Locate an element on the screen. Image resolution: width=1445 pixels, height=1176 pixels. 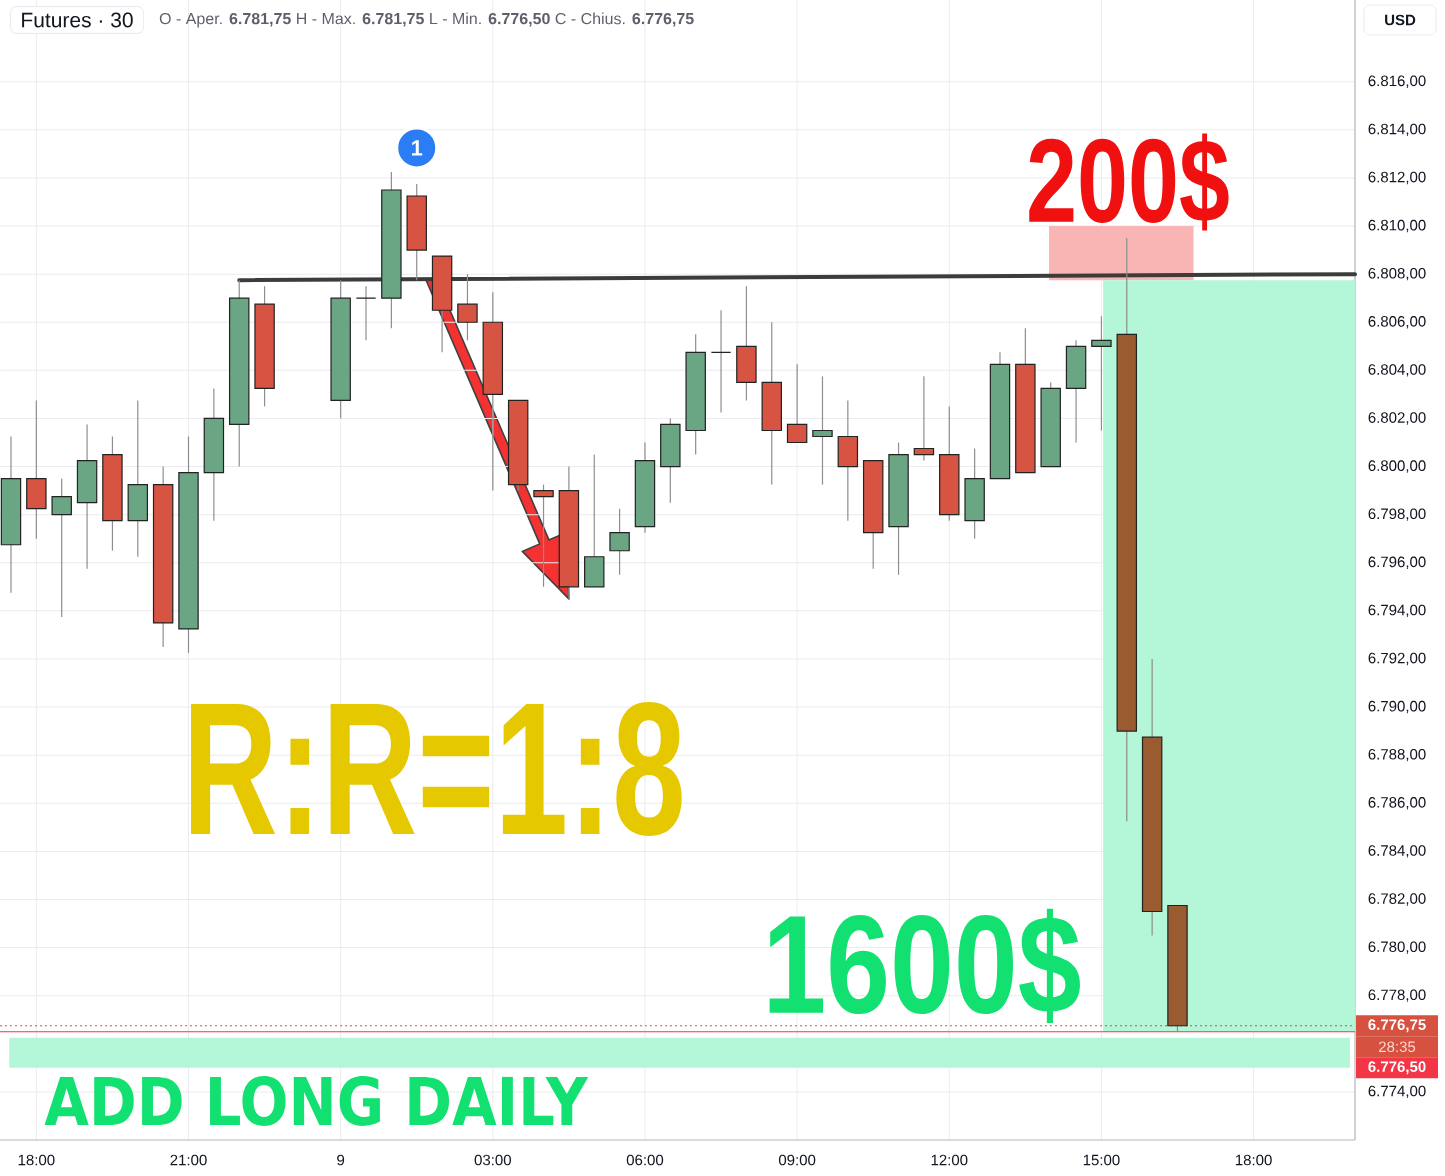
y-tick-label: 6.778,00 is located at coordinates (1397, 995).